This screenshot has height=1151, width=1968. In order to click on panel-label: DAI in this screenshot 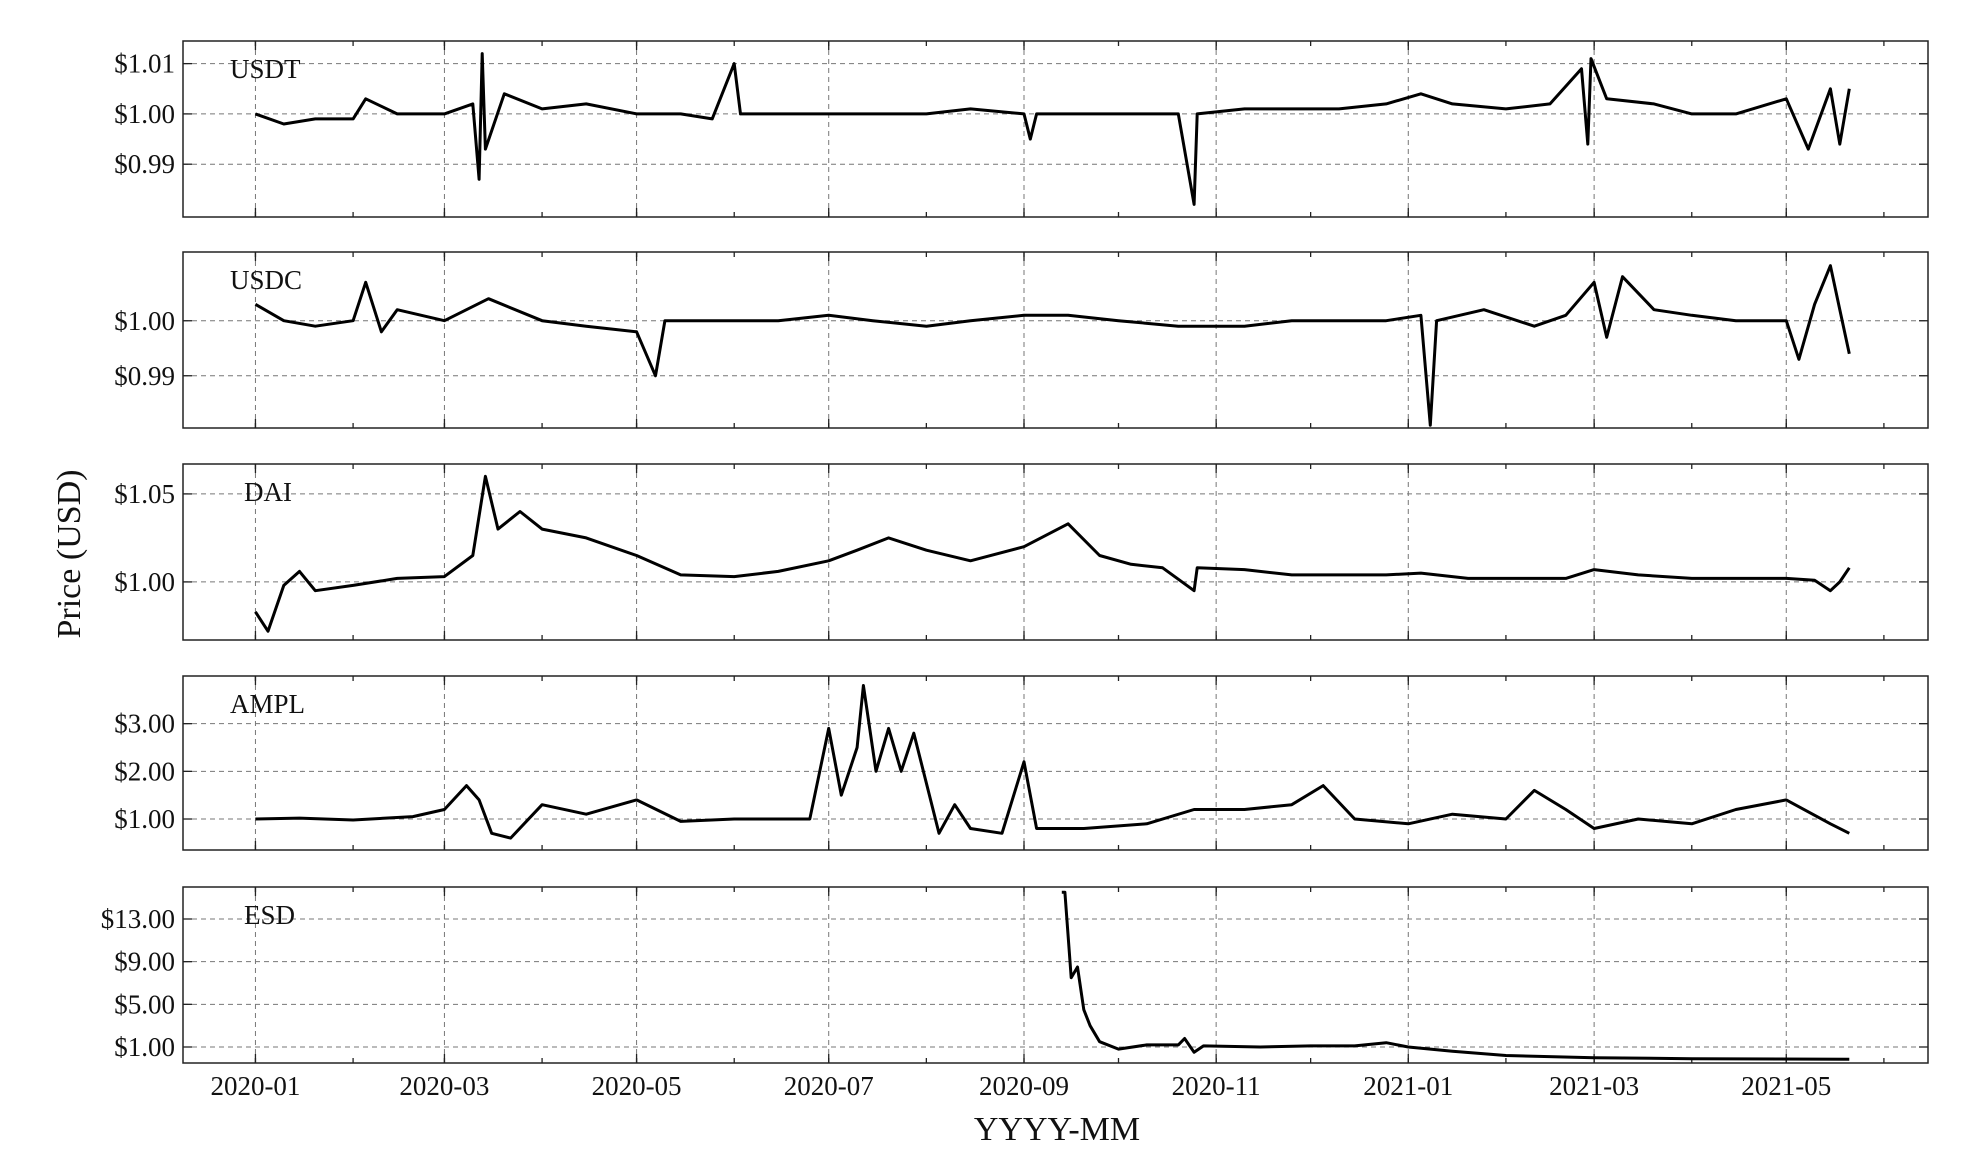, I will do `click(268, 492)`.